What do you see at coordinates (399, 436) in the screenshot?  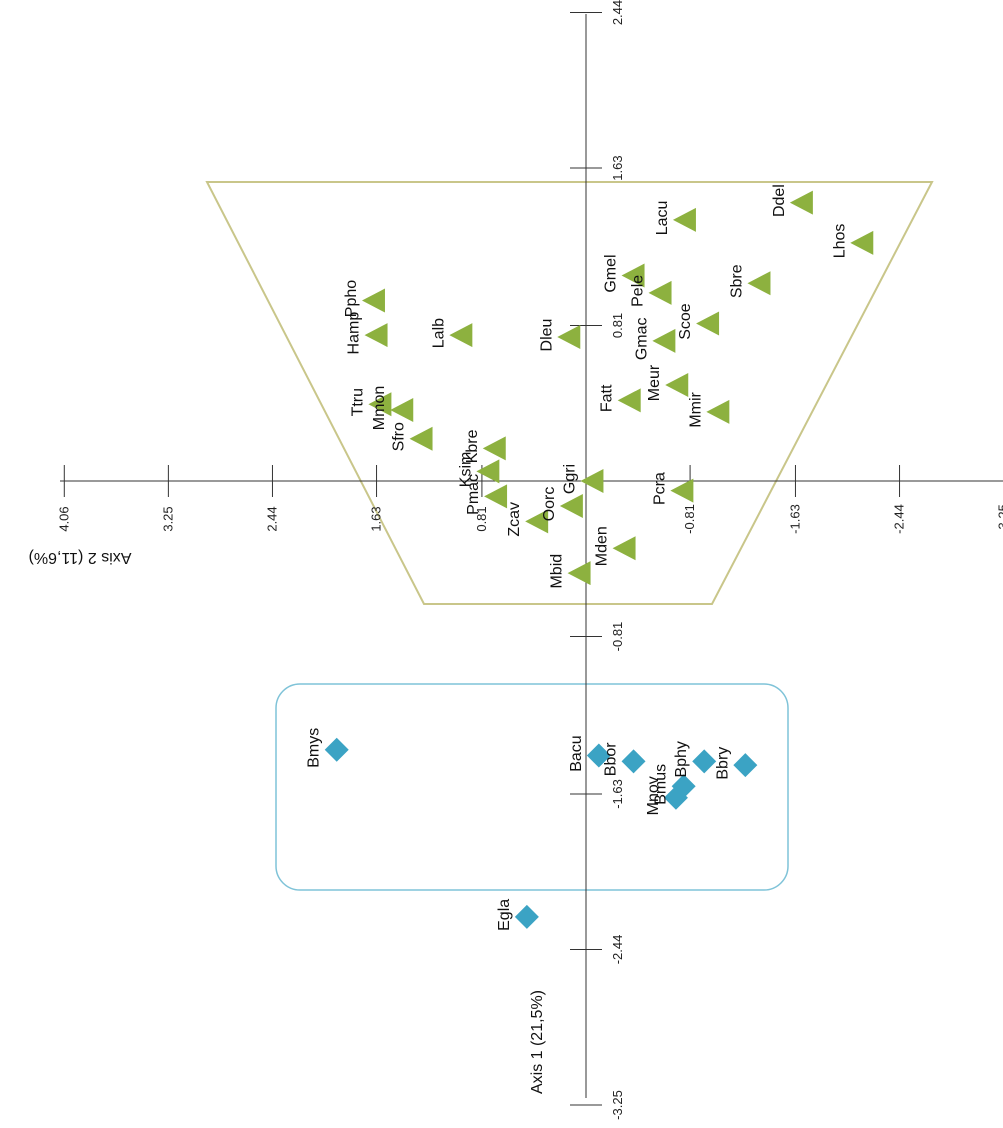 I see `point-label: Sfro` at bounding box center [399, 436].